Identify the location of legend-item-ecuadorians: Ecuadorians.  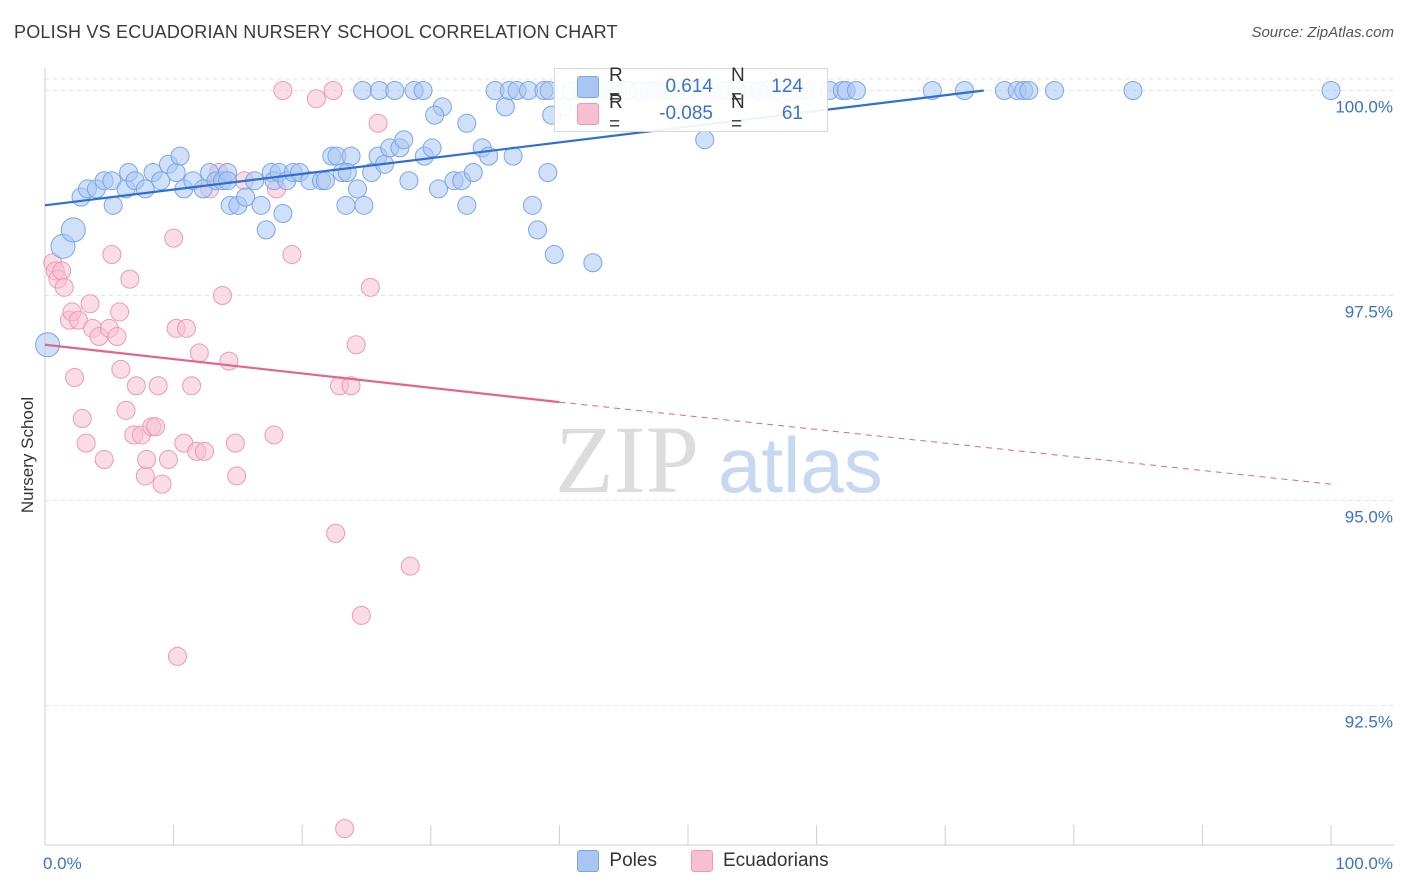
(759, 861).